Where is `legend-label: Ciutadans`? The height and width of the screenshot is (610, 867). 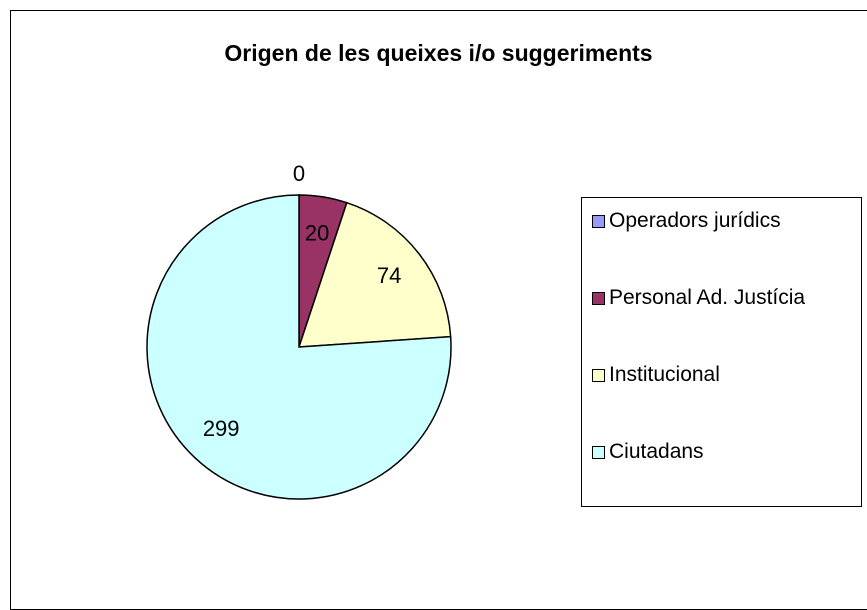 legend-label: Ciutadans is located at coordinates (656, 451).